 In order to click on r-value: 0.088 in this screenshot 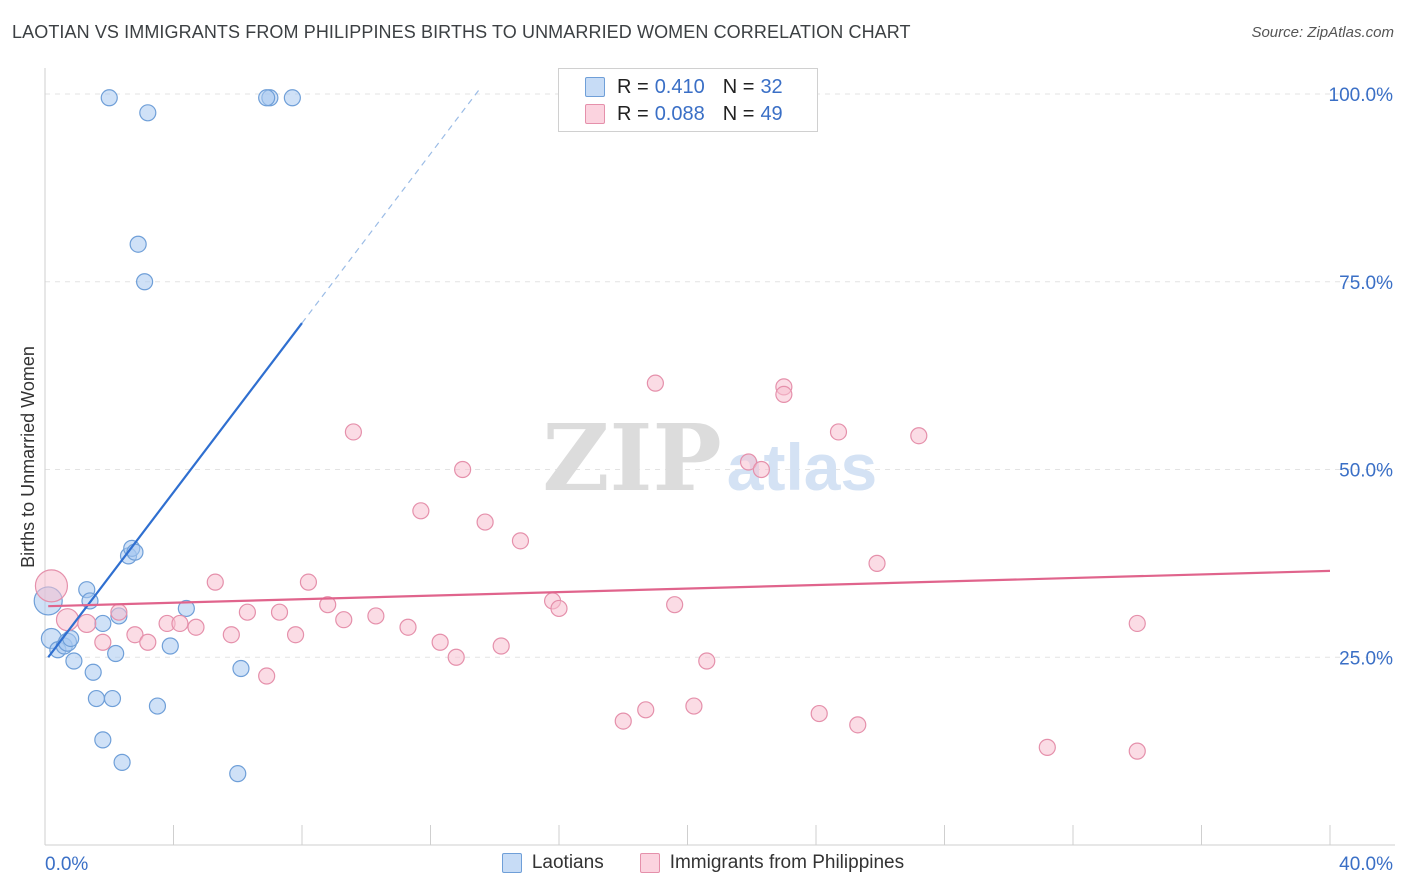, I will do `click(679, 113)`.